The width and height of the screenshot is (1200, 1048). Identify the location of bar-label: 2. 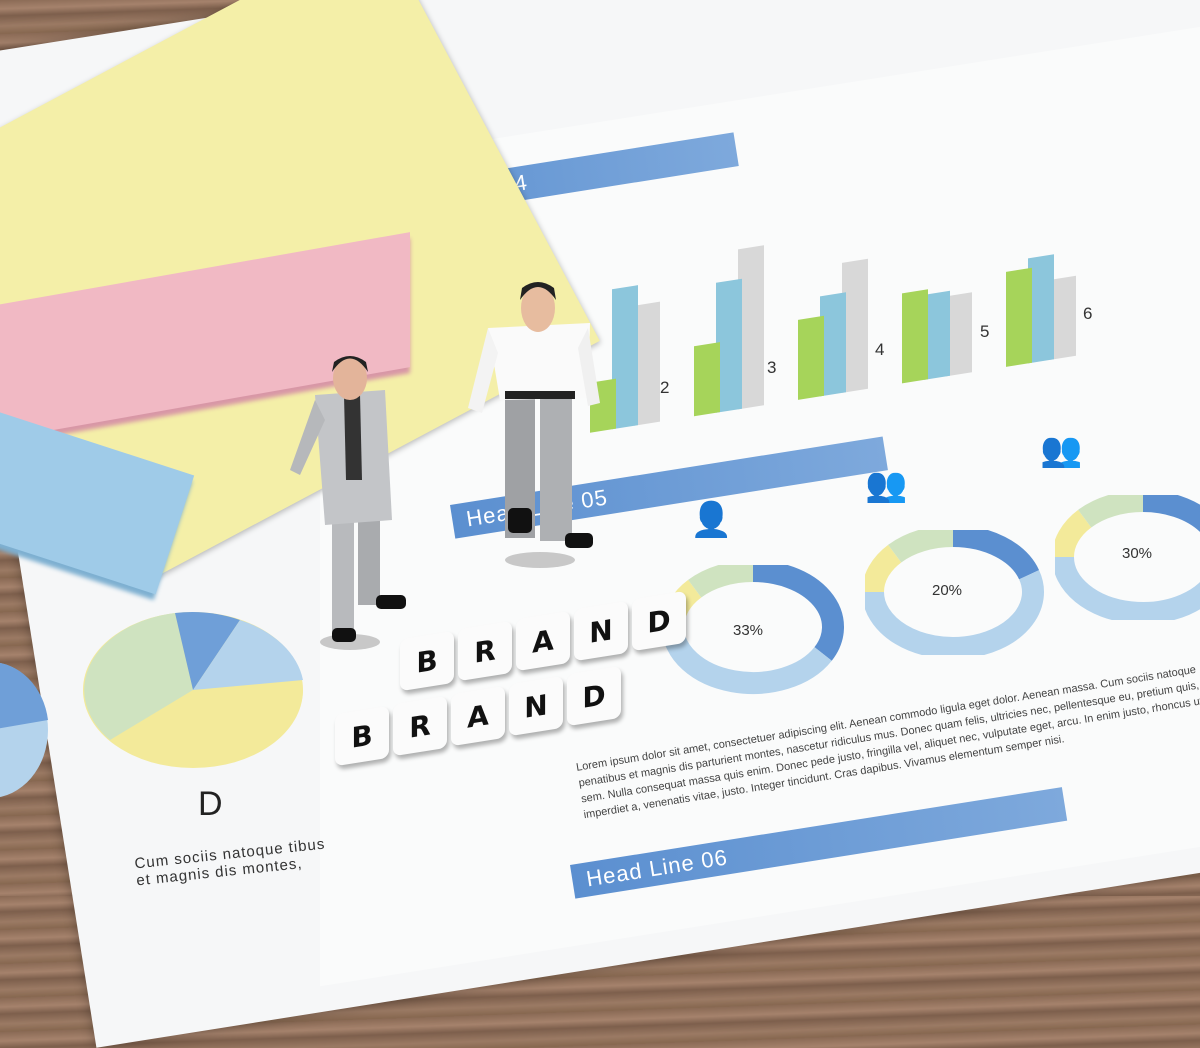
(665, 387).